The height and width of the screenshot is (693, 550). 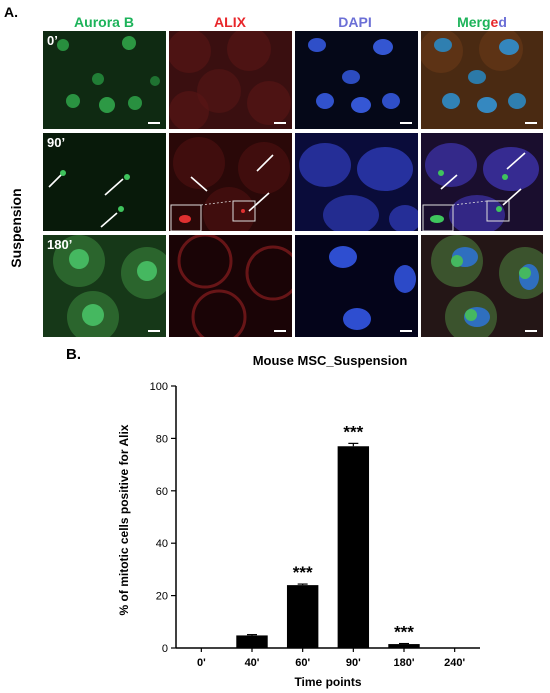 What do you see at coordinates (480, 187) in the screenshot?
I see `micrograph-1-merged-image` at bounding box center [480, 187].